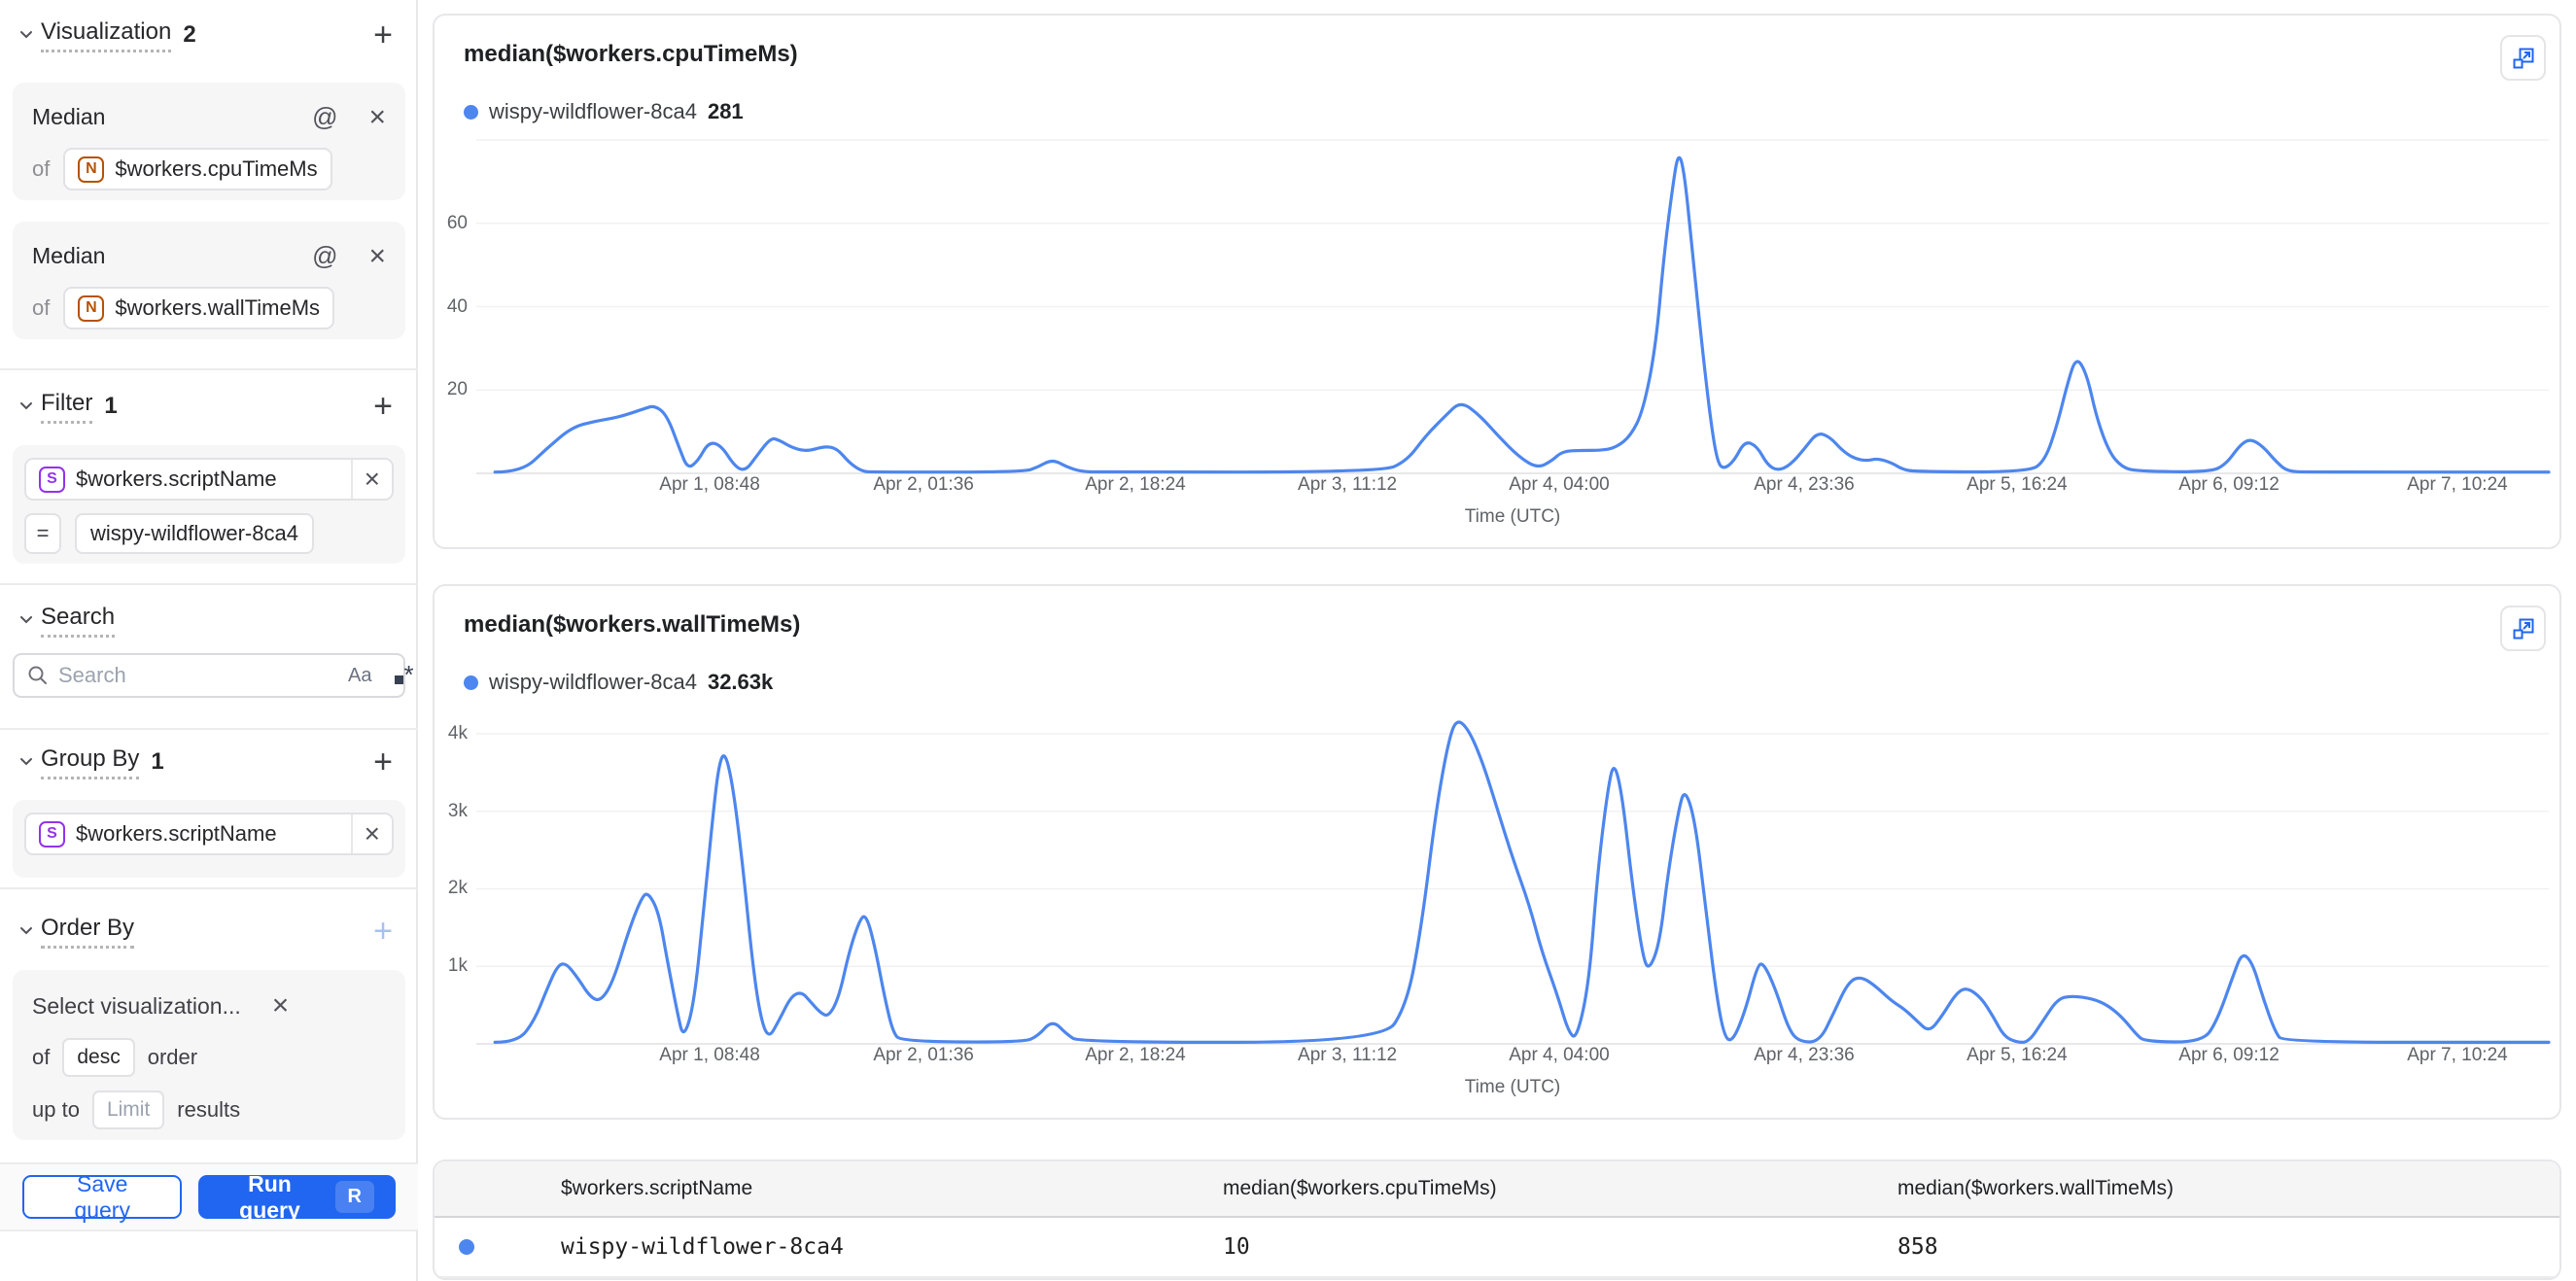  What do you see at coordinates (269, 1197) in the screenshot?
I see `run-query-label: Run query` at bounding box center [269, 1197].